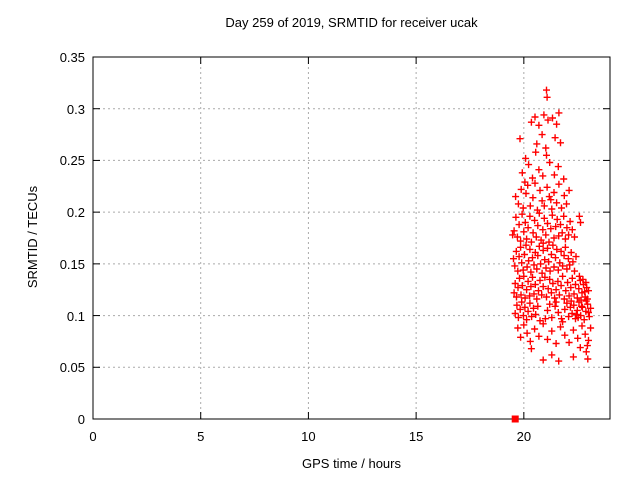 The width and height of the screenshot is (640, 480). I want to click on y-tick-label: 0.1, so click(75, 316).